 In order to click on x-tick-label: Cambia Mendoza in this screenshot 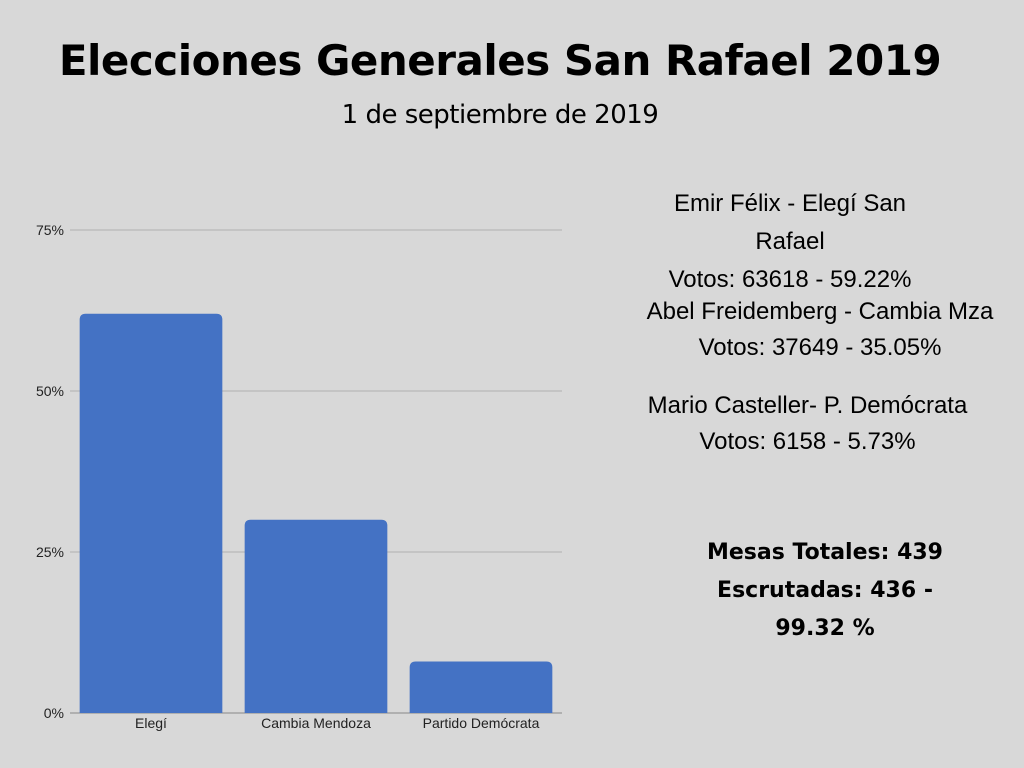, I will do `click(316, 723)`.